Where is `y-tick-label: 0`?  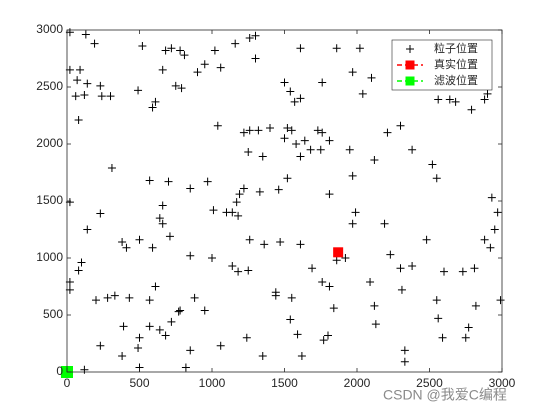 y-tick-label: 0 is located at coordinates (59, 371).